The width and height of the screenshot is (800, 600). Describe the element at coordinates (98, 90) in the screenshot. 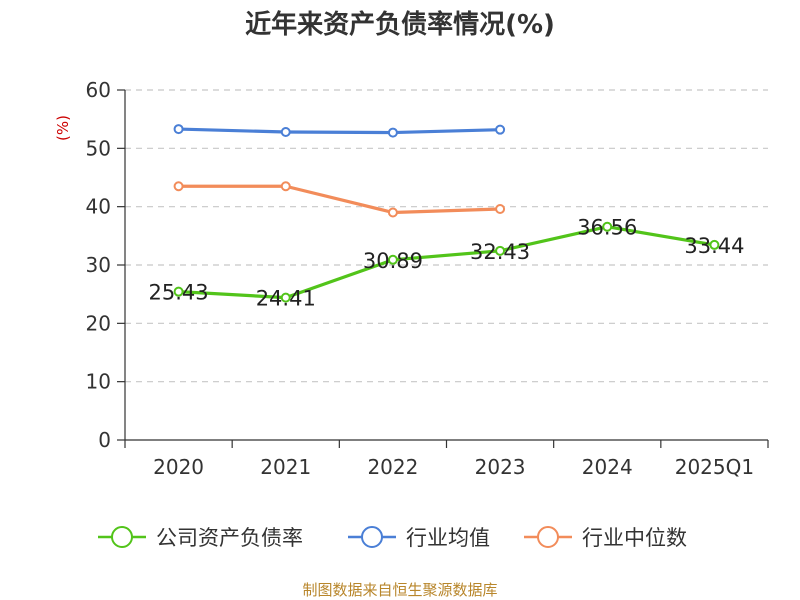

I see `y-tick-label: 60` at that location.